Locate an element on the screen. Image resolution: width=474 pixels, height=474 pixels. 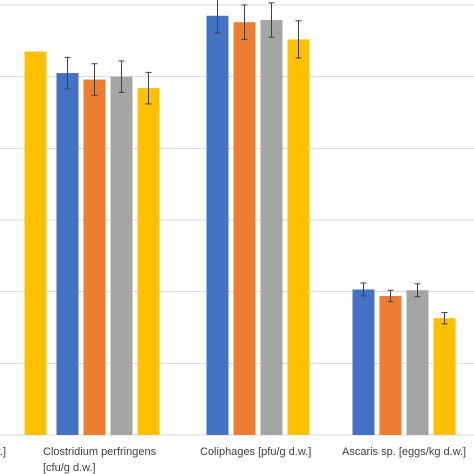
category-label-3-line-1: Coliphages [pfu/g d.w.] is located at coordinates (255, 452).